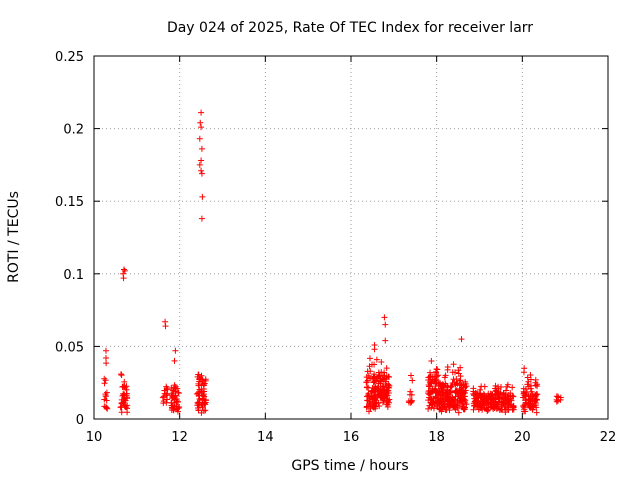 The height and width of the screenshot is (480, 640). I want to click on y-axis-title: ROTI / TECUs, so click(14, 237).